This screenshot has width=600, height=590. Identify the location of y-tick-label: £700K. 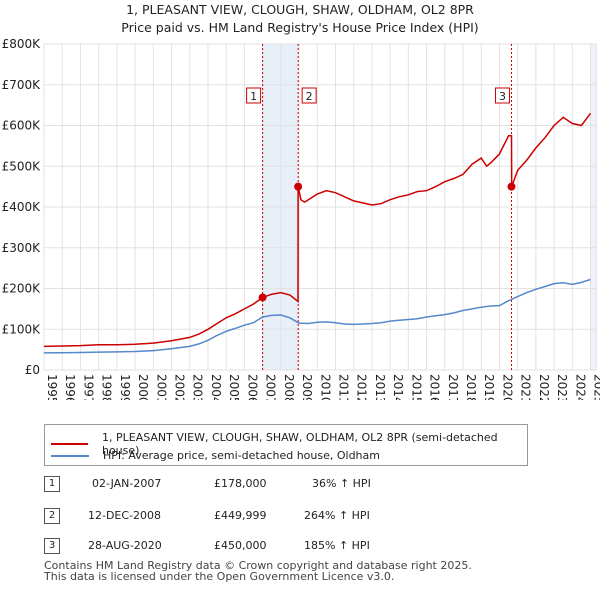
(22, 85).